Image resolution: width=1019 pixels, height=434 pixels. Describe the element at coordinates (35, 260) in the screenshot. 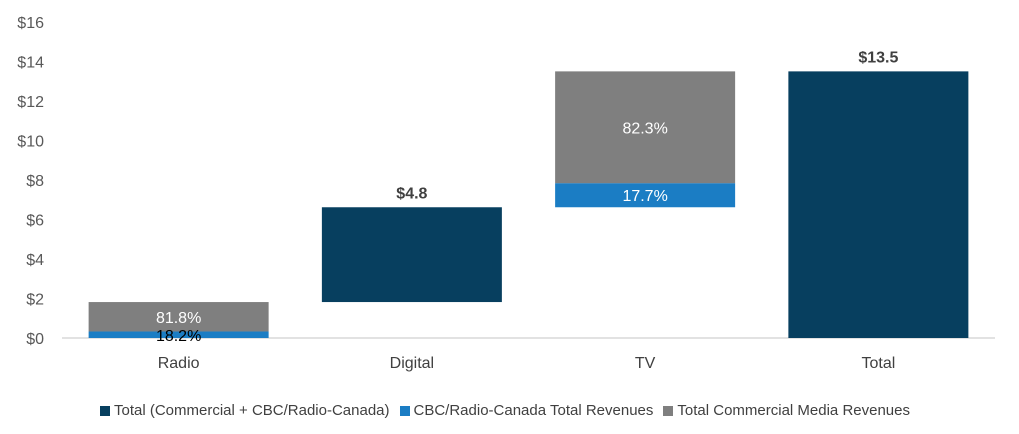

I see `y-tick-label: $4` at that location.